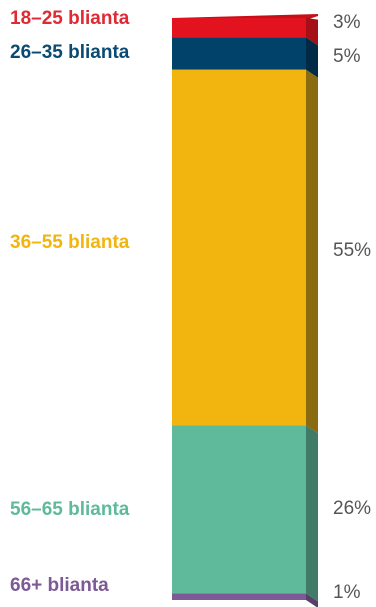  I want to click on value-label: 26%, so click(352, 508).